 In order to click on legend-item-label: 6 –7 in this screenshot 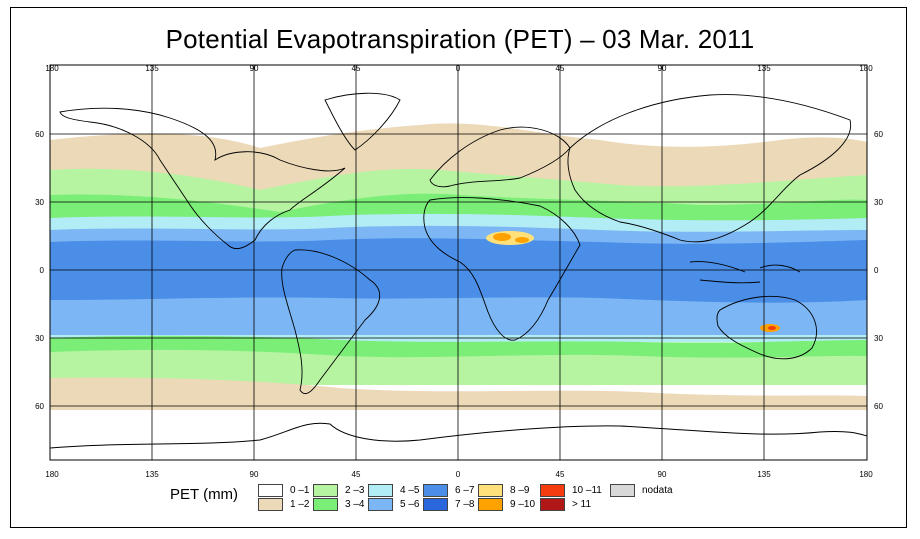, I will do `click(465, 490)`.